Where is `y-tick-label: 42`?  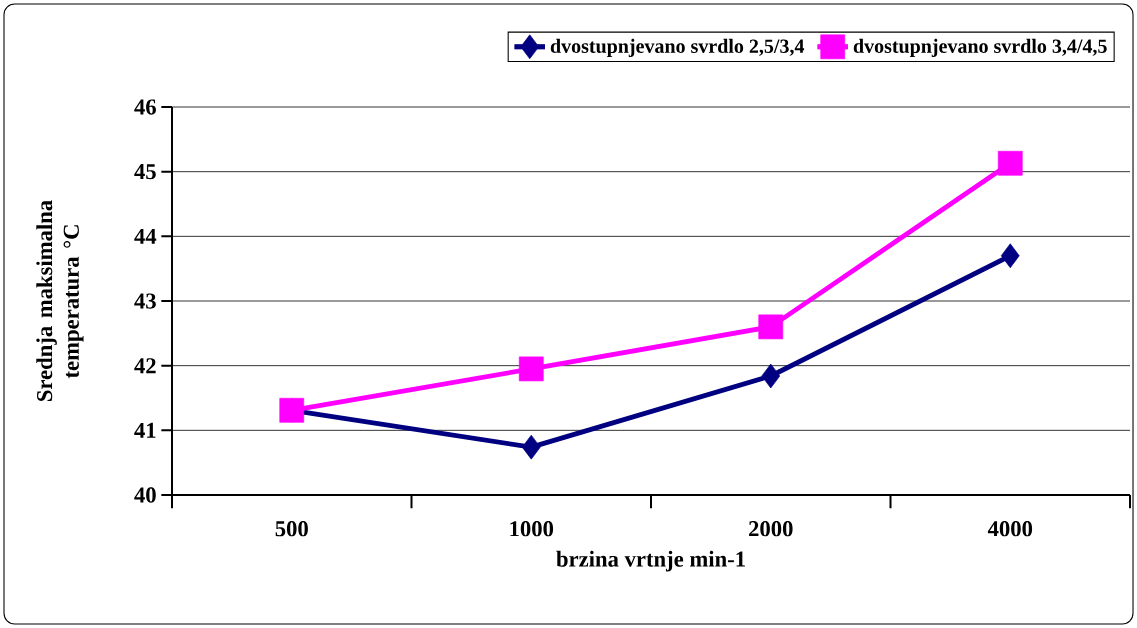 y-tick-label: 42 is located at coordinates (145, 366).